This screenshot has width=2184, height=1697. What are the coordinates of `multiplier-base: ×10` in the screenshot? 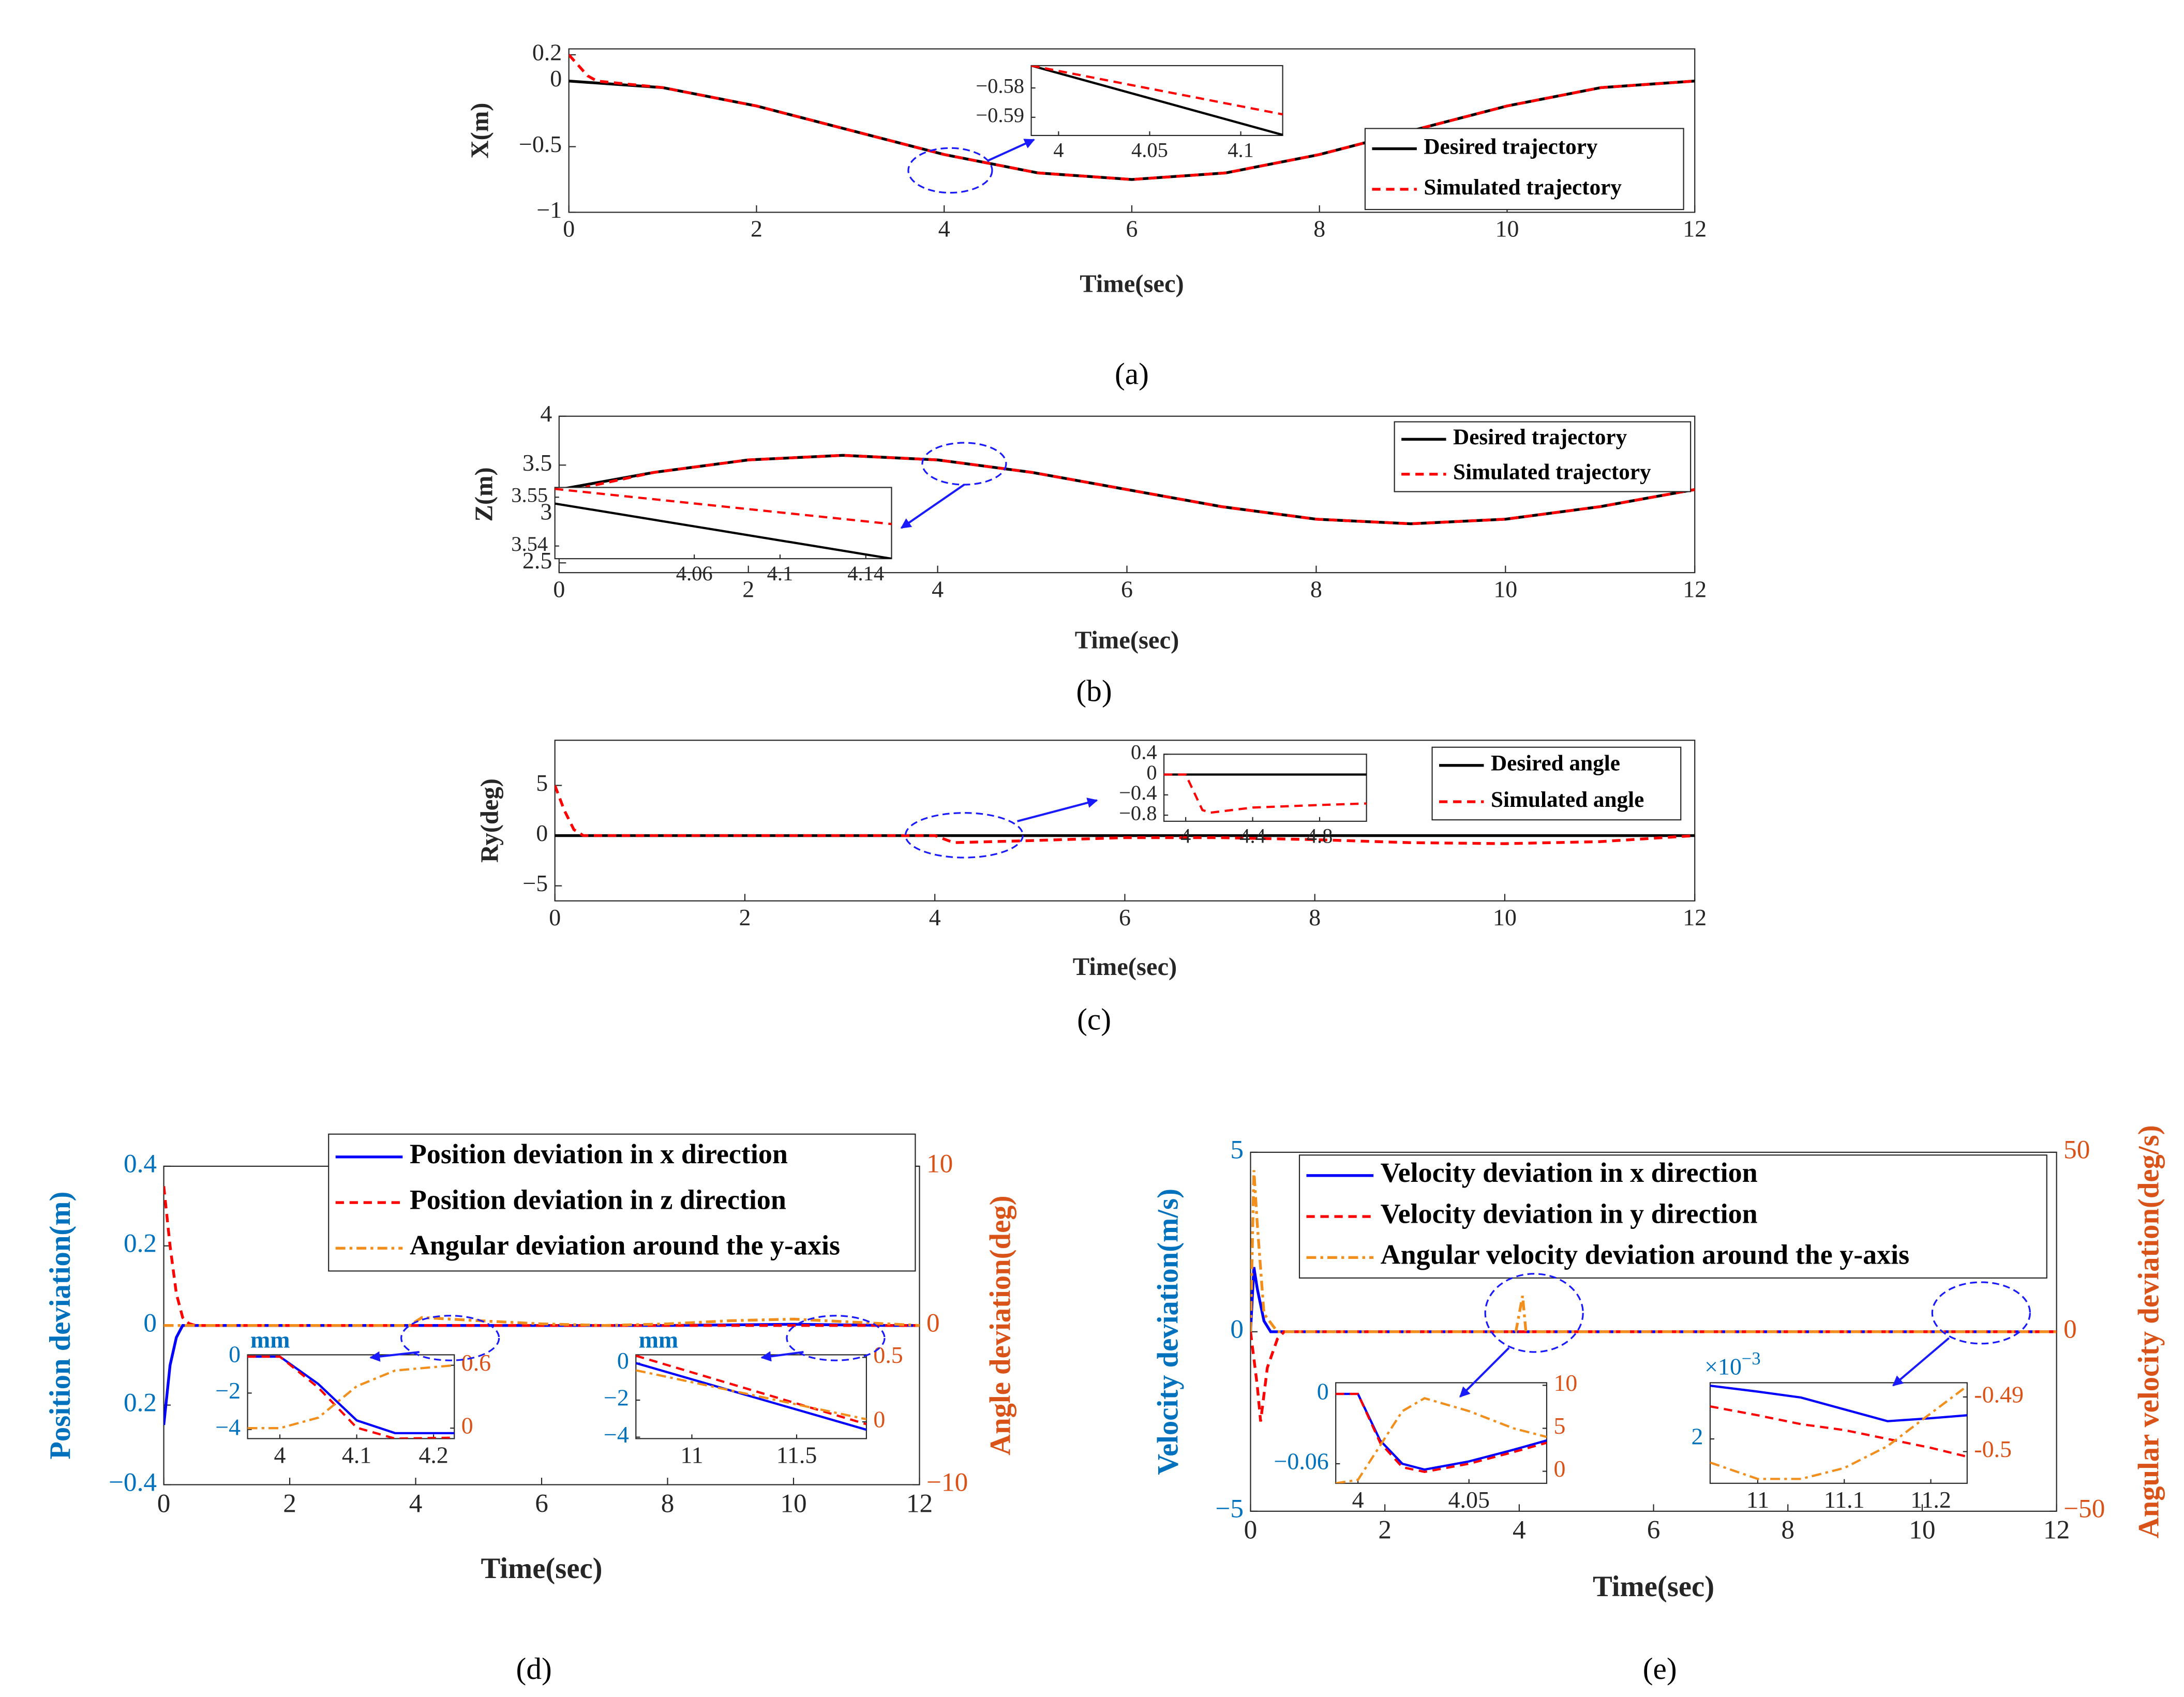 It's located at (1723, 1366).